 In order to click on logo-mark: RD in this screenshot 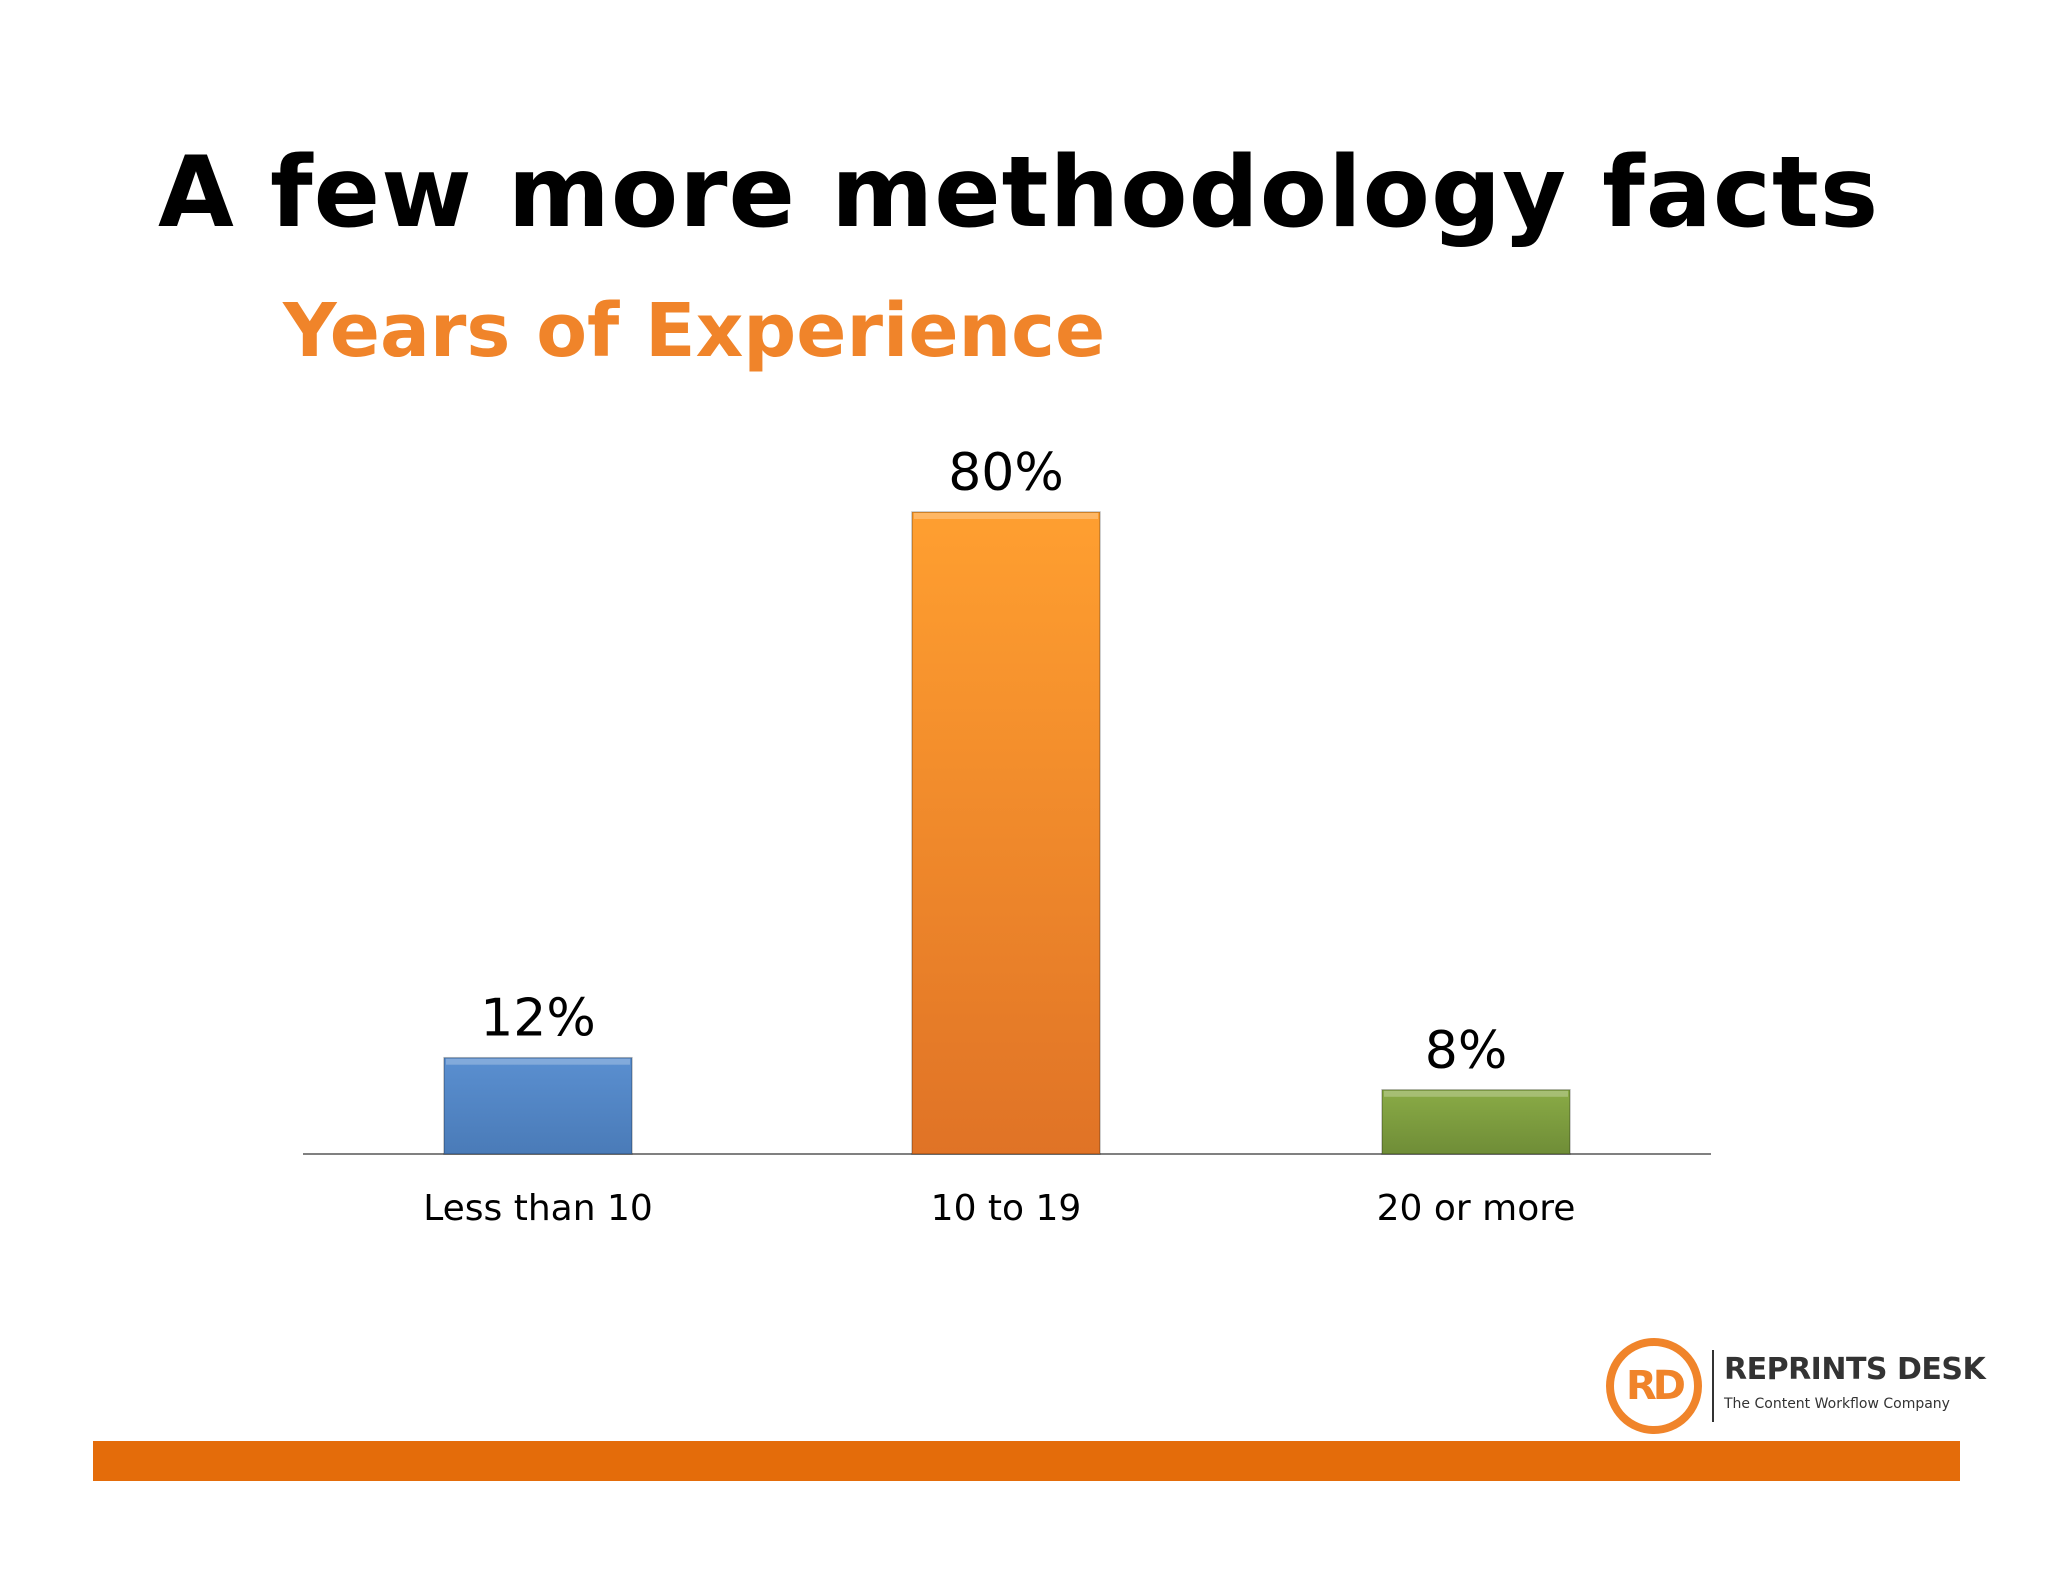, I will do `click(1655, 1386)`.